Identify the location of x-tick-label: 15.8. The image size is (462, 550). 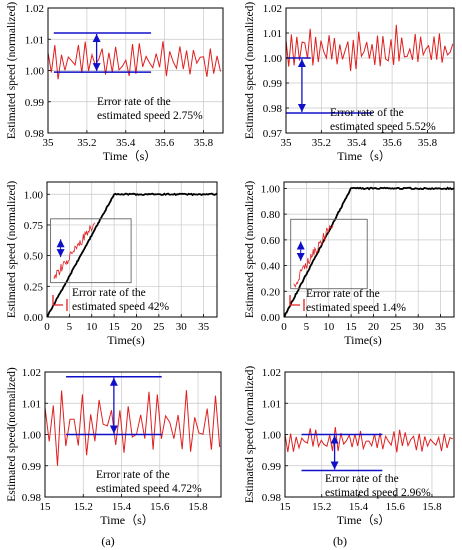
(198, 507).